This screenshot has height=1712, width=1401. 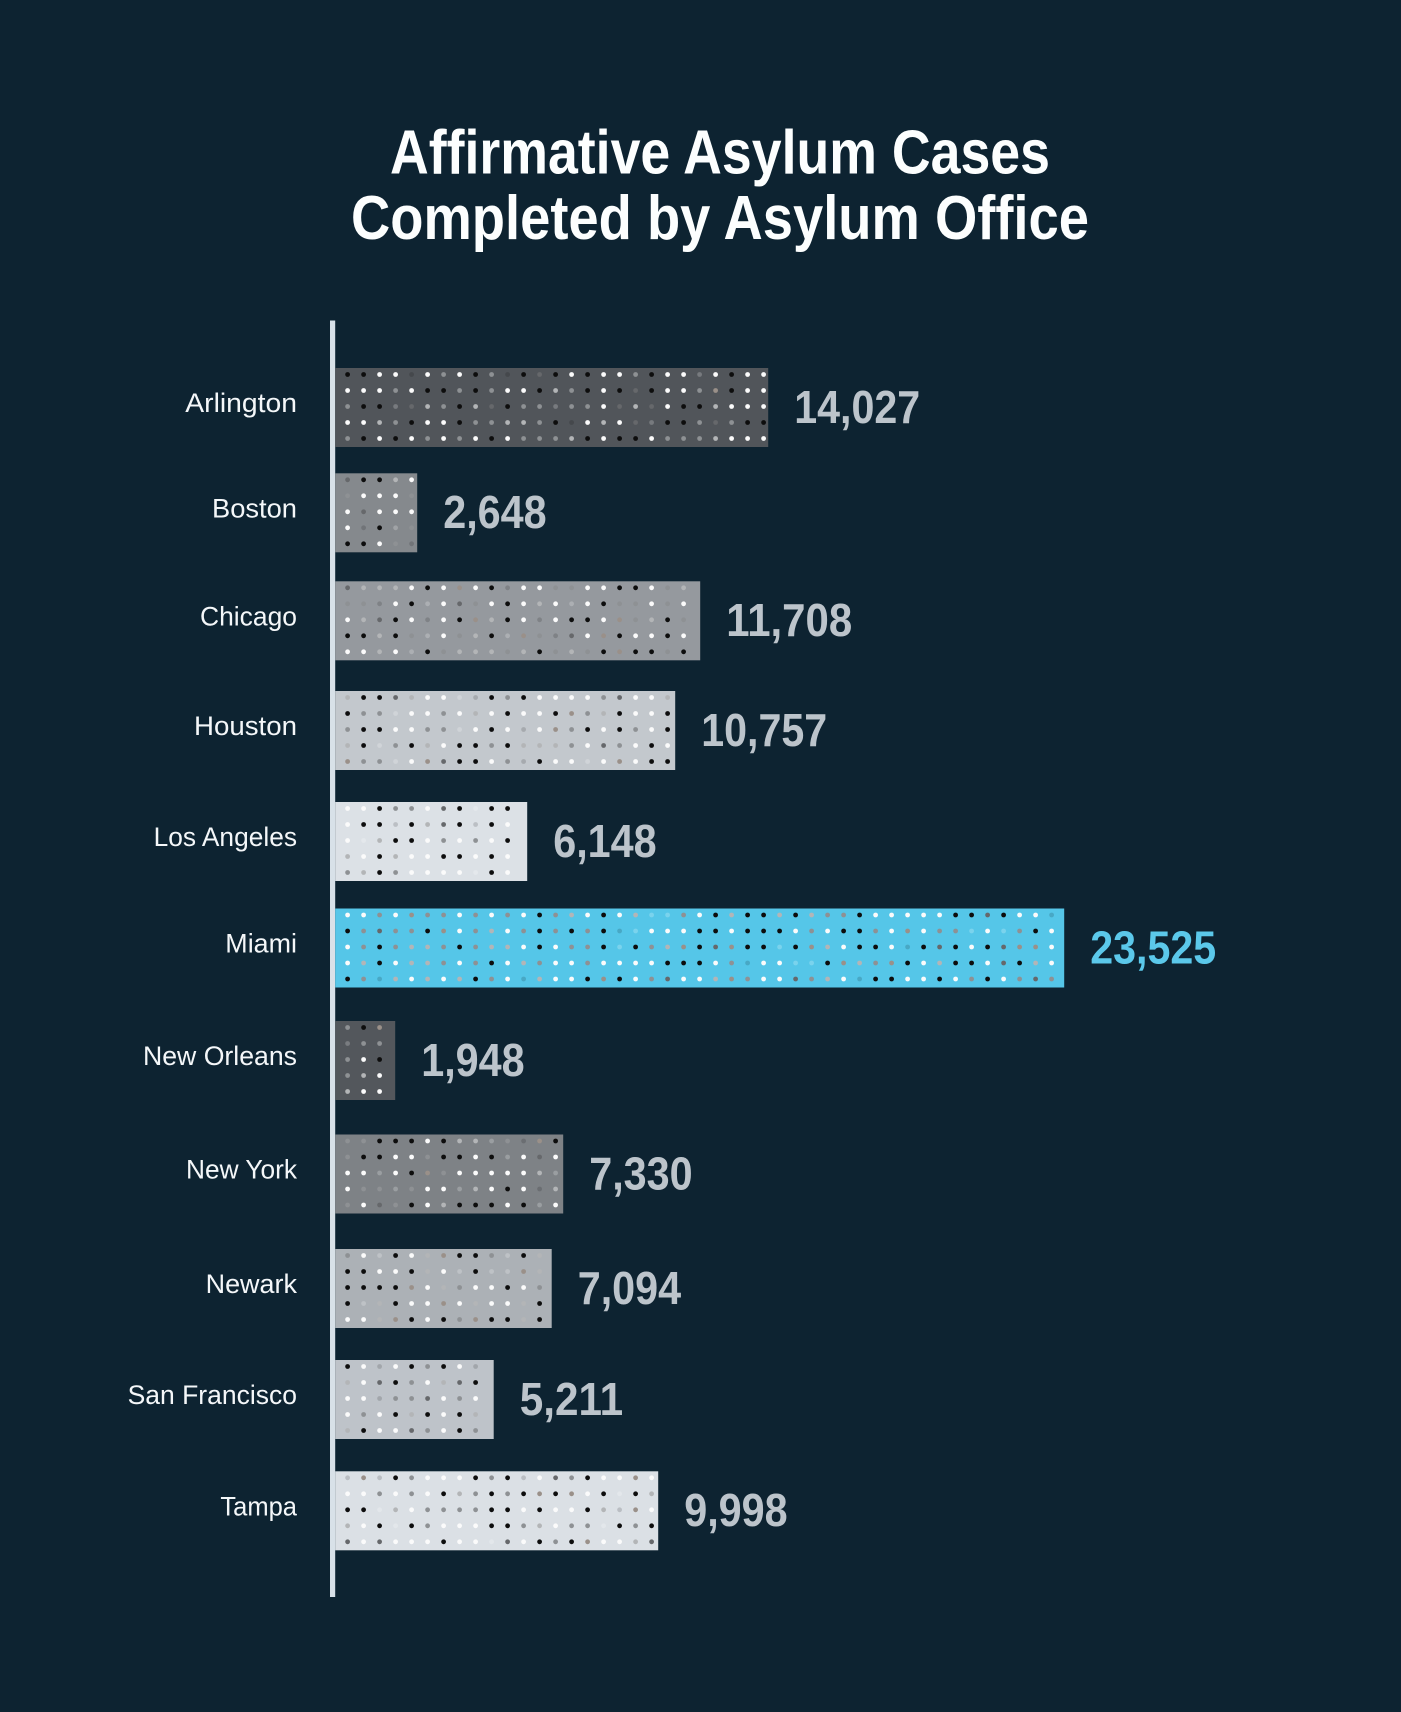 I want to click on svg-text: Houston, so click(x=245, y=726).